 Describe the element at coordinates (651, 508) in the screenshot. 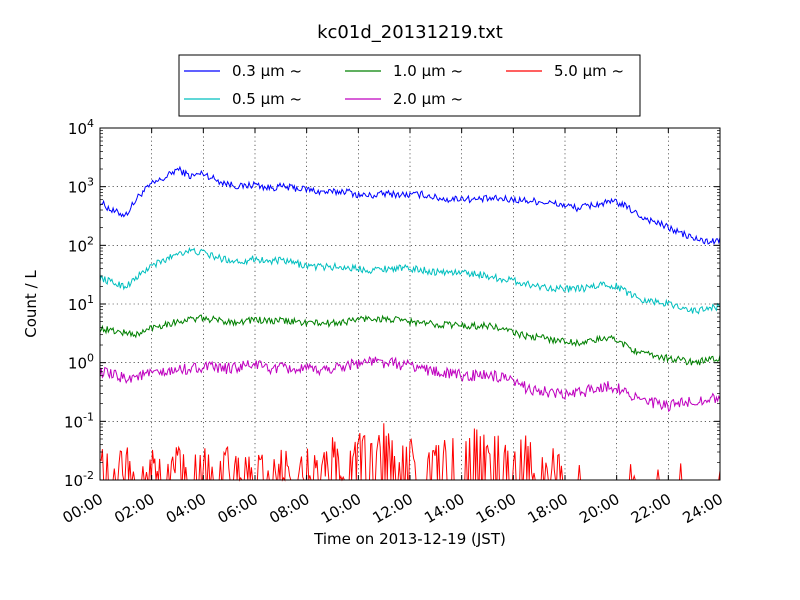

I see `x-tick-label: 22:00` at that location.